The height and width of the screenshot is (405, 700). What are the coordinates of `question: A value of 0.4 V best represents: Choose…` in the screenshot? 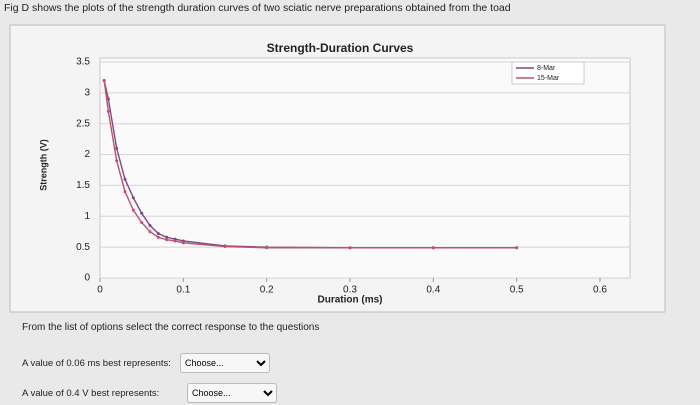 It's located at (149, 393).